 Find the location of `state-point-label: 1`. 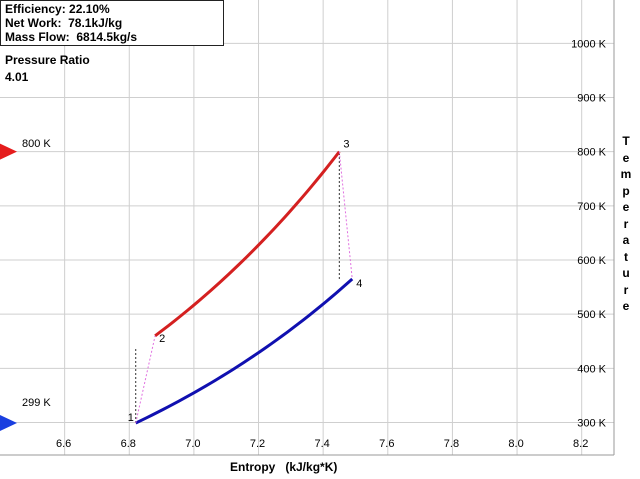

state-point-label: 1 is located at coordinates (131, 418).